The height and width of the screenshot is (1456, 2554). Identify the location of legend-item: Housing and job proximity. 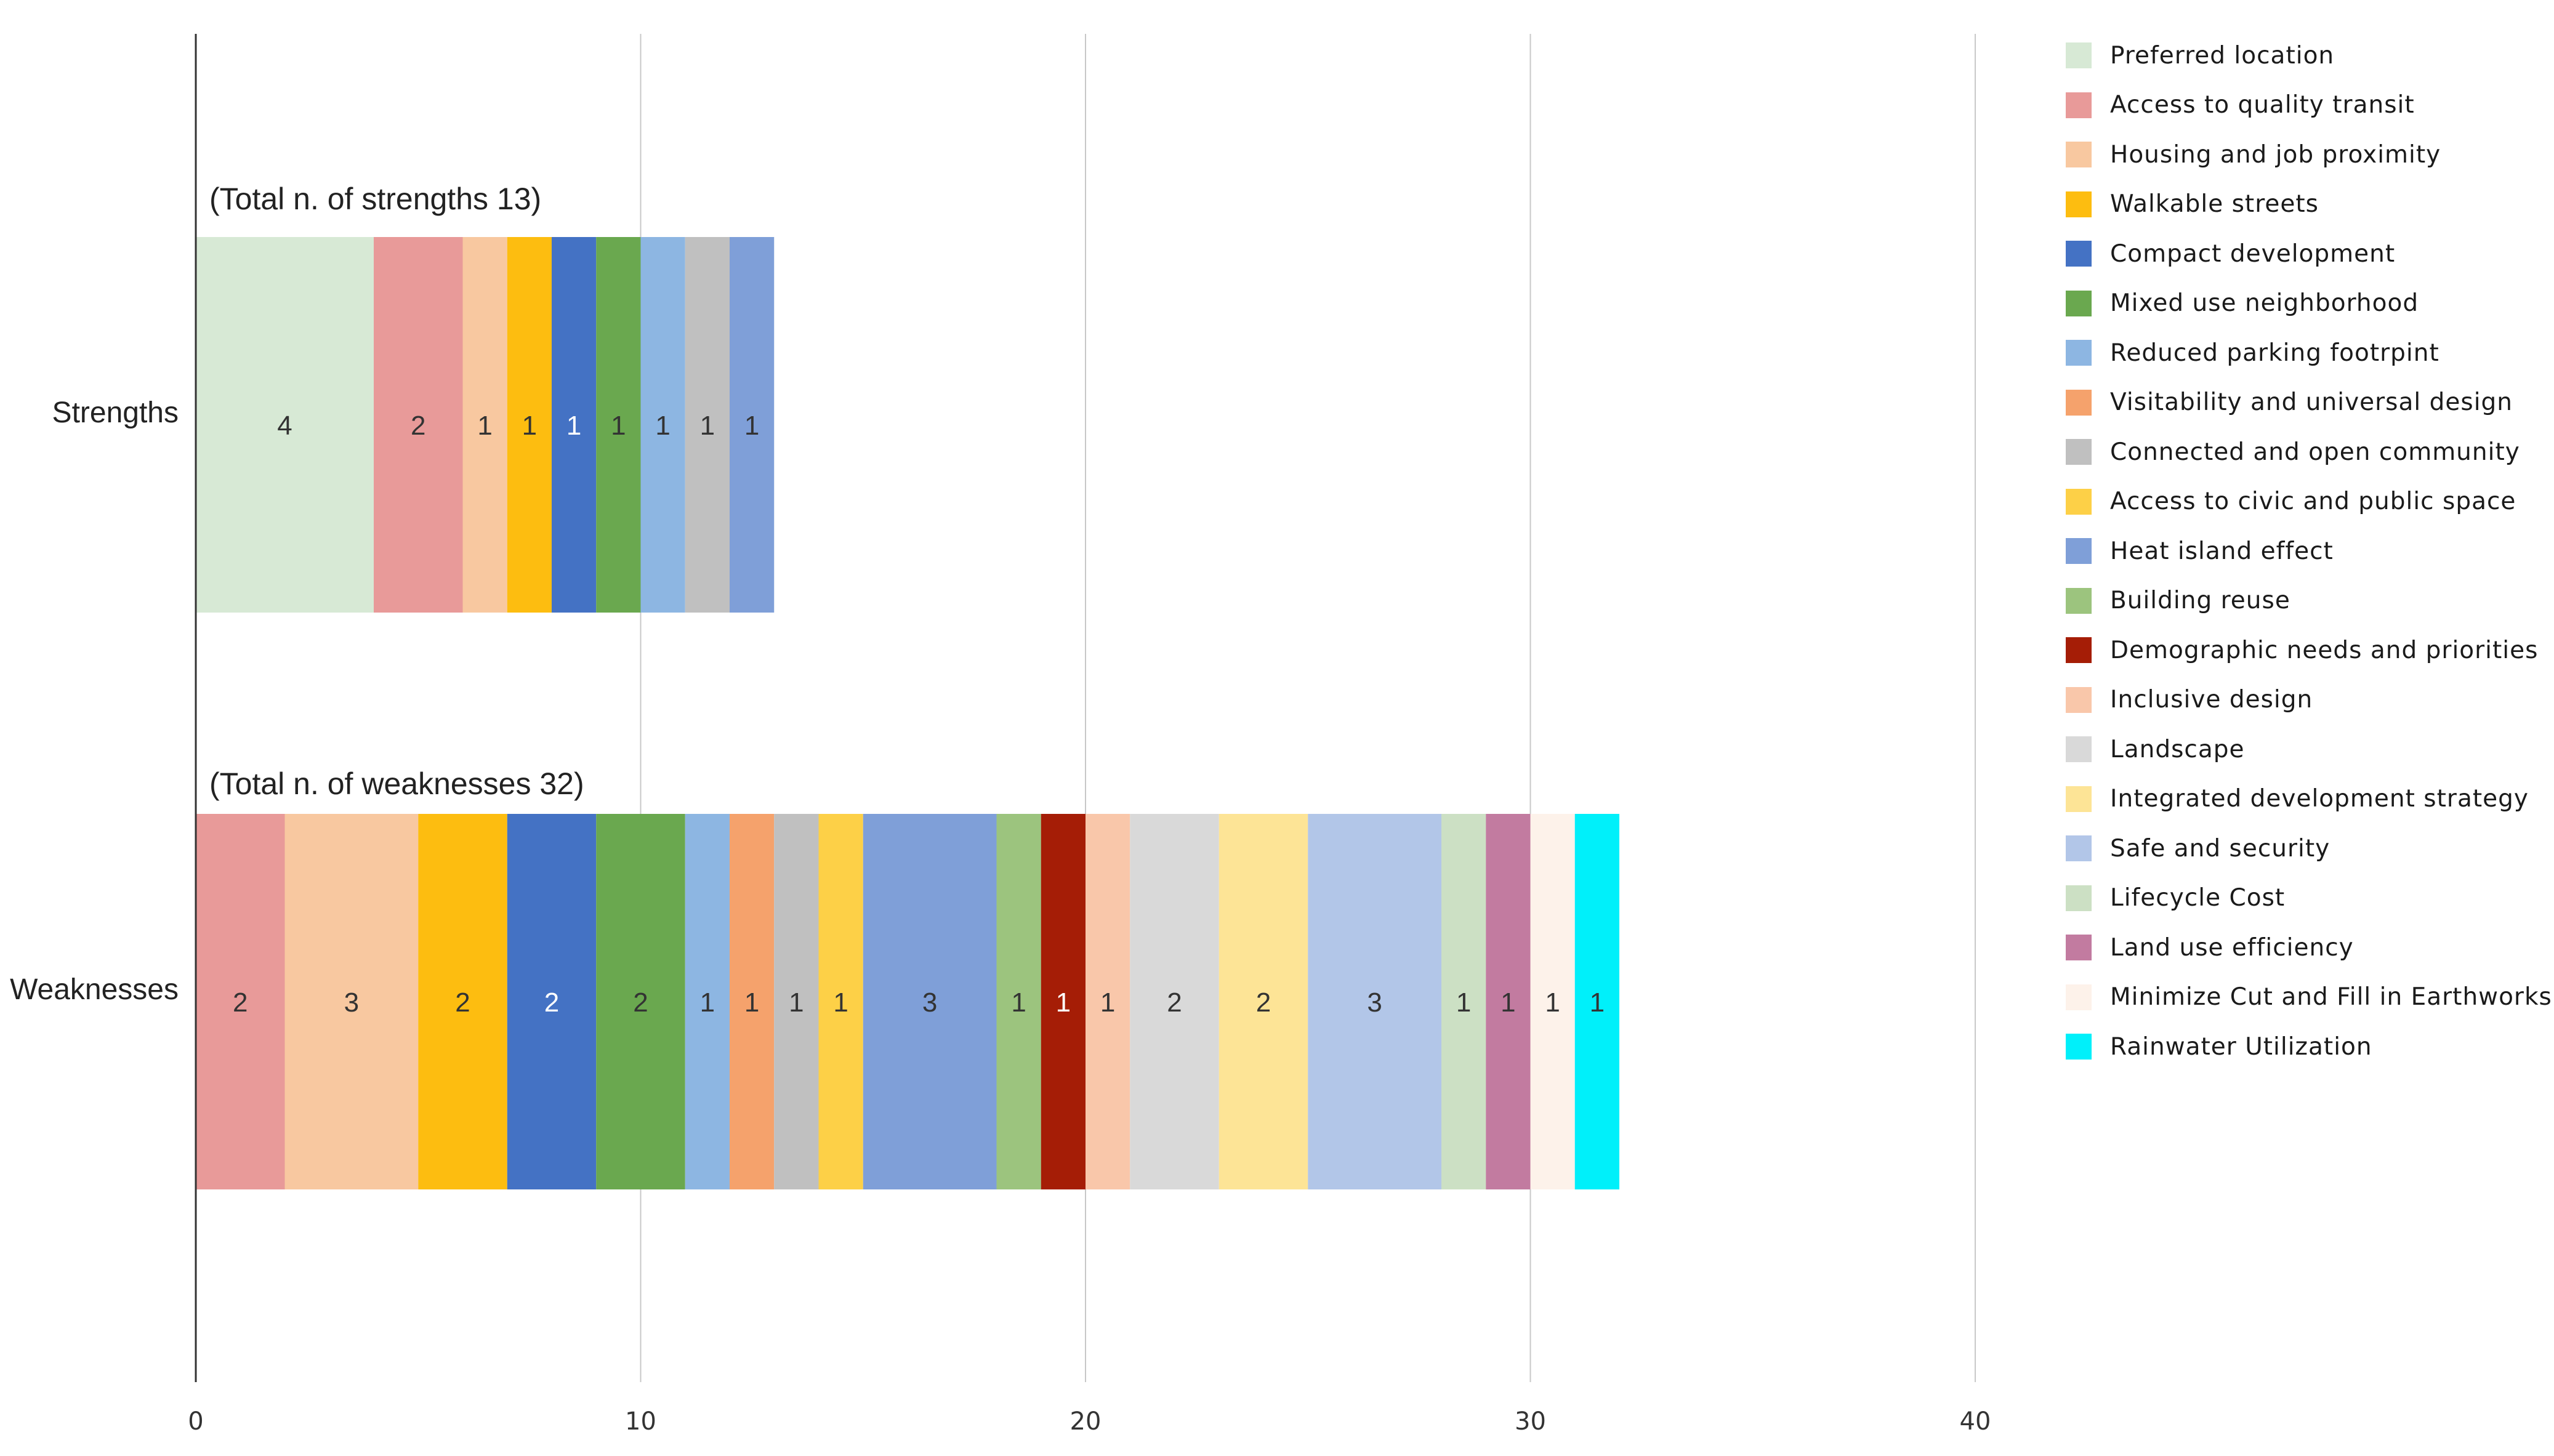
(2309, 155).